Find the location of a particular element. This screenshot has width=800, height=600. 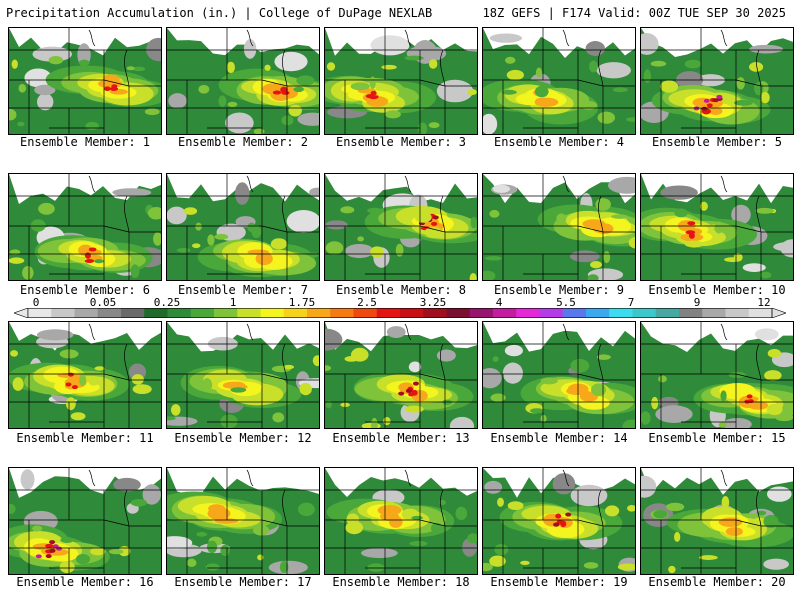

ensemble-member-label: Ensemble Member: 15 is located at coordinates (717, 438).